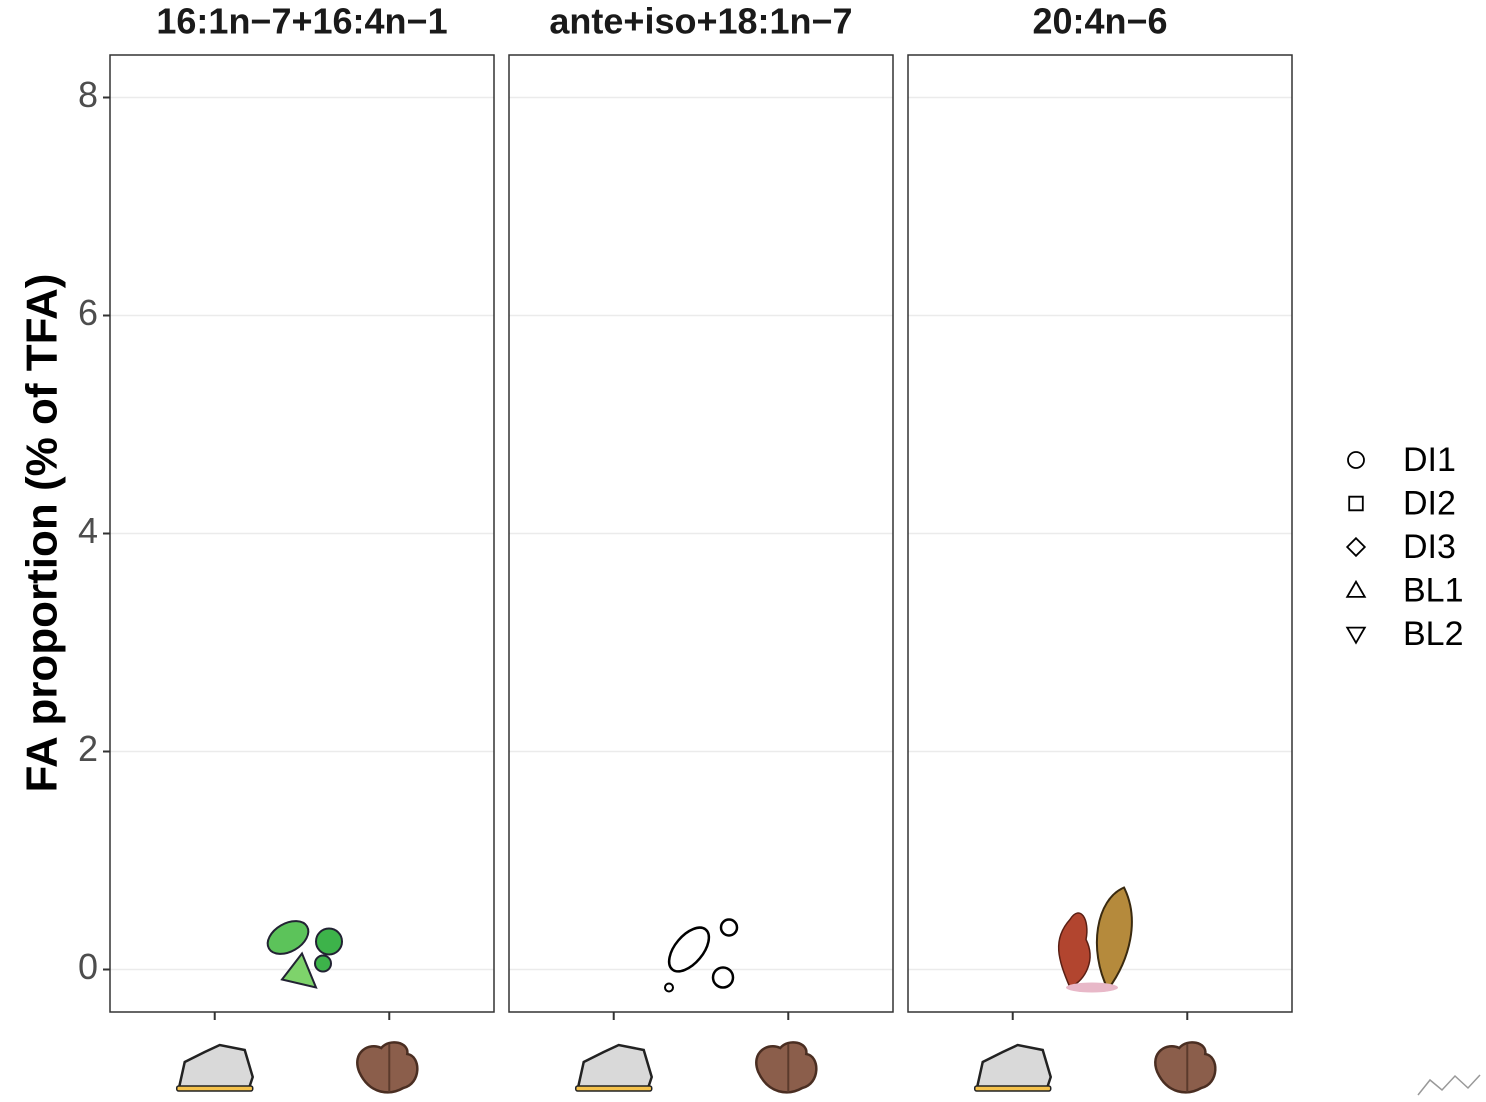  I want to click on y-tick-label: 6, so click(88, 312).